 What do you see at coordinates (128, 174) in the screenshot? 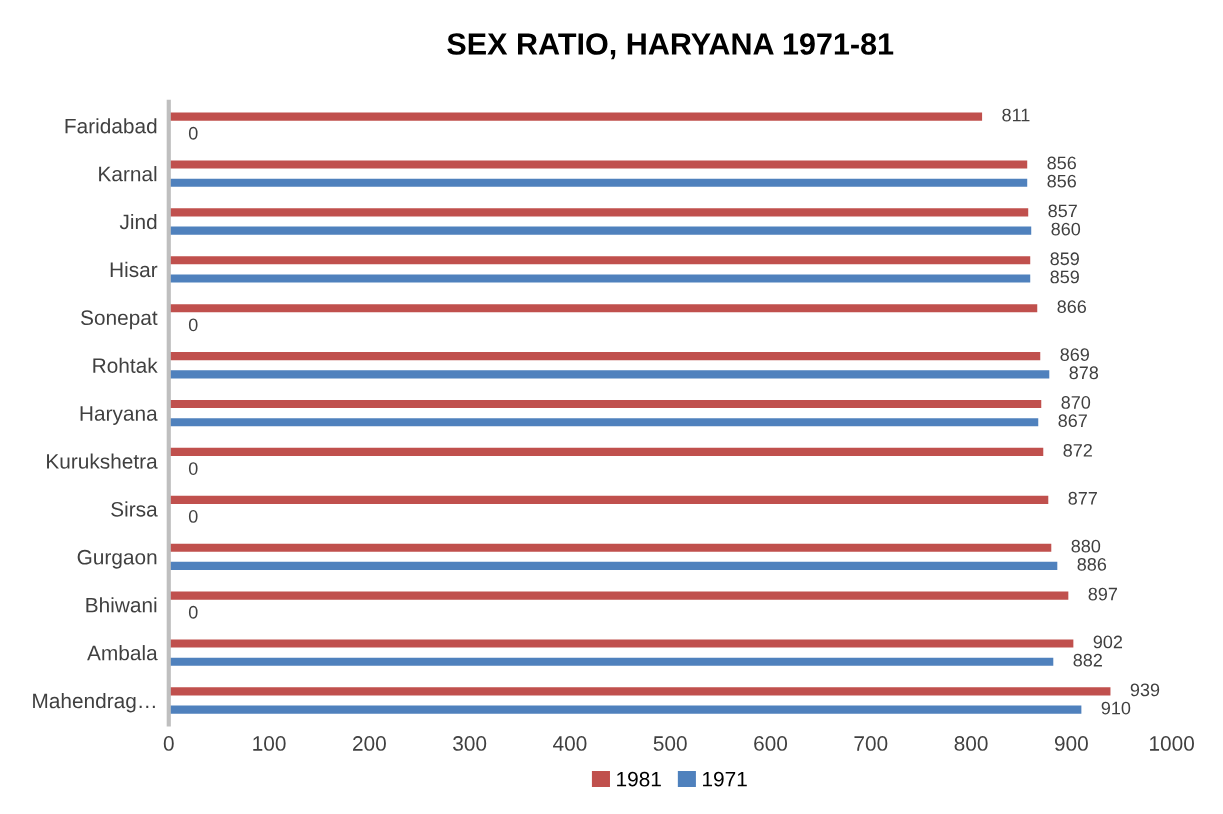
I see `y-tick-label: Karnal` at bounding box center [128, 174].